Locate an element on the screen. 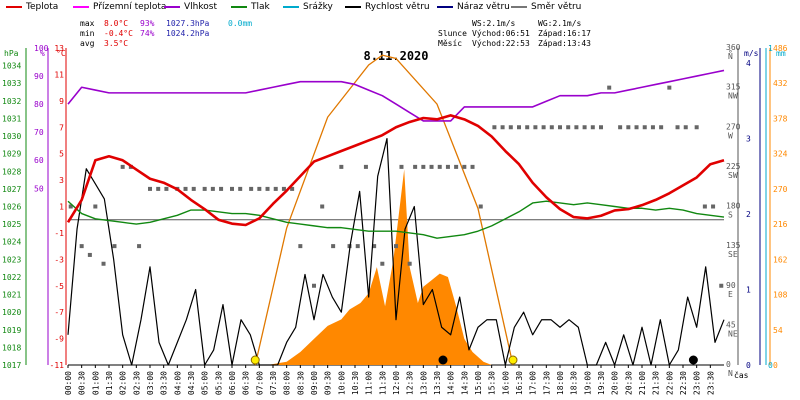 The width and height of the screenshot is (800, 400). stats-pressure: 1027.3hPa 1024.2hPa is located at coordinates (187, 29).